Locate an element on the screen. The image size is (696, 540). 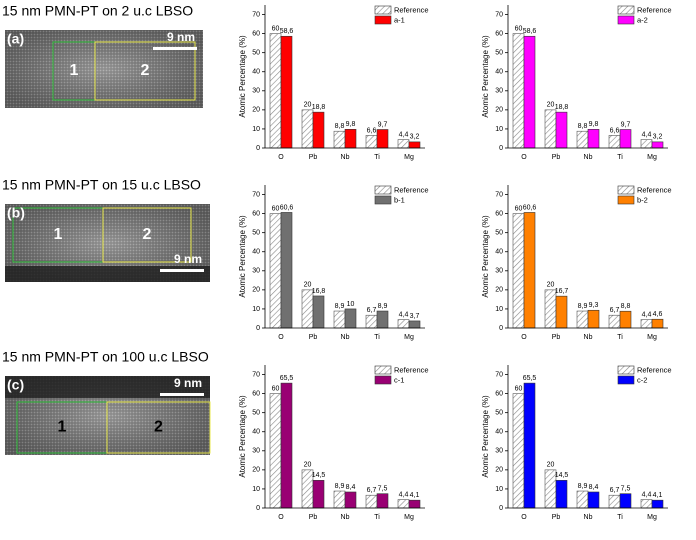
value-label: 4,1 is located at coordinates (658, 495).